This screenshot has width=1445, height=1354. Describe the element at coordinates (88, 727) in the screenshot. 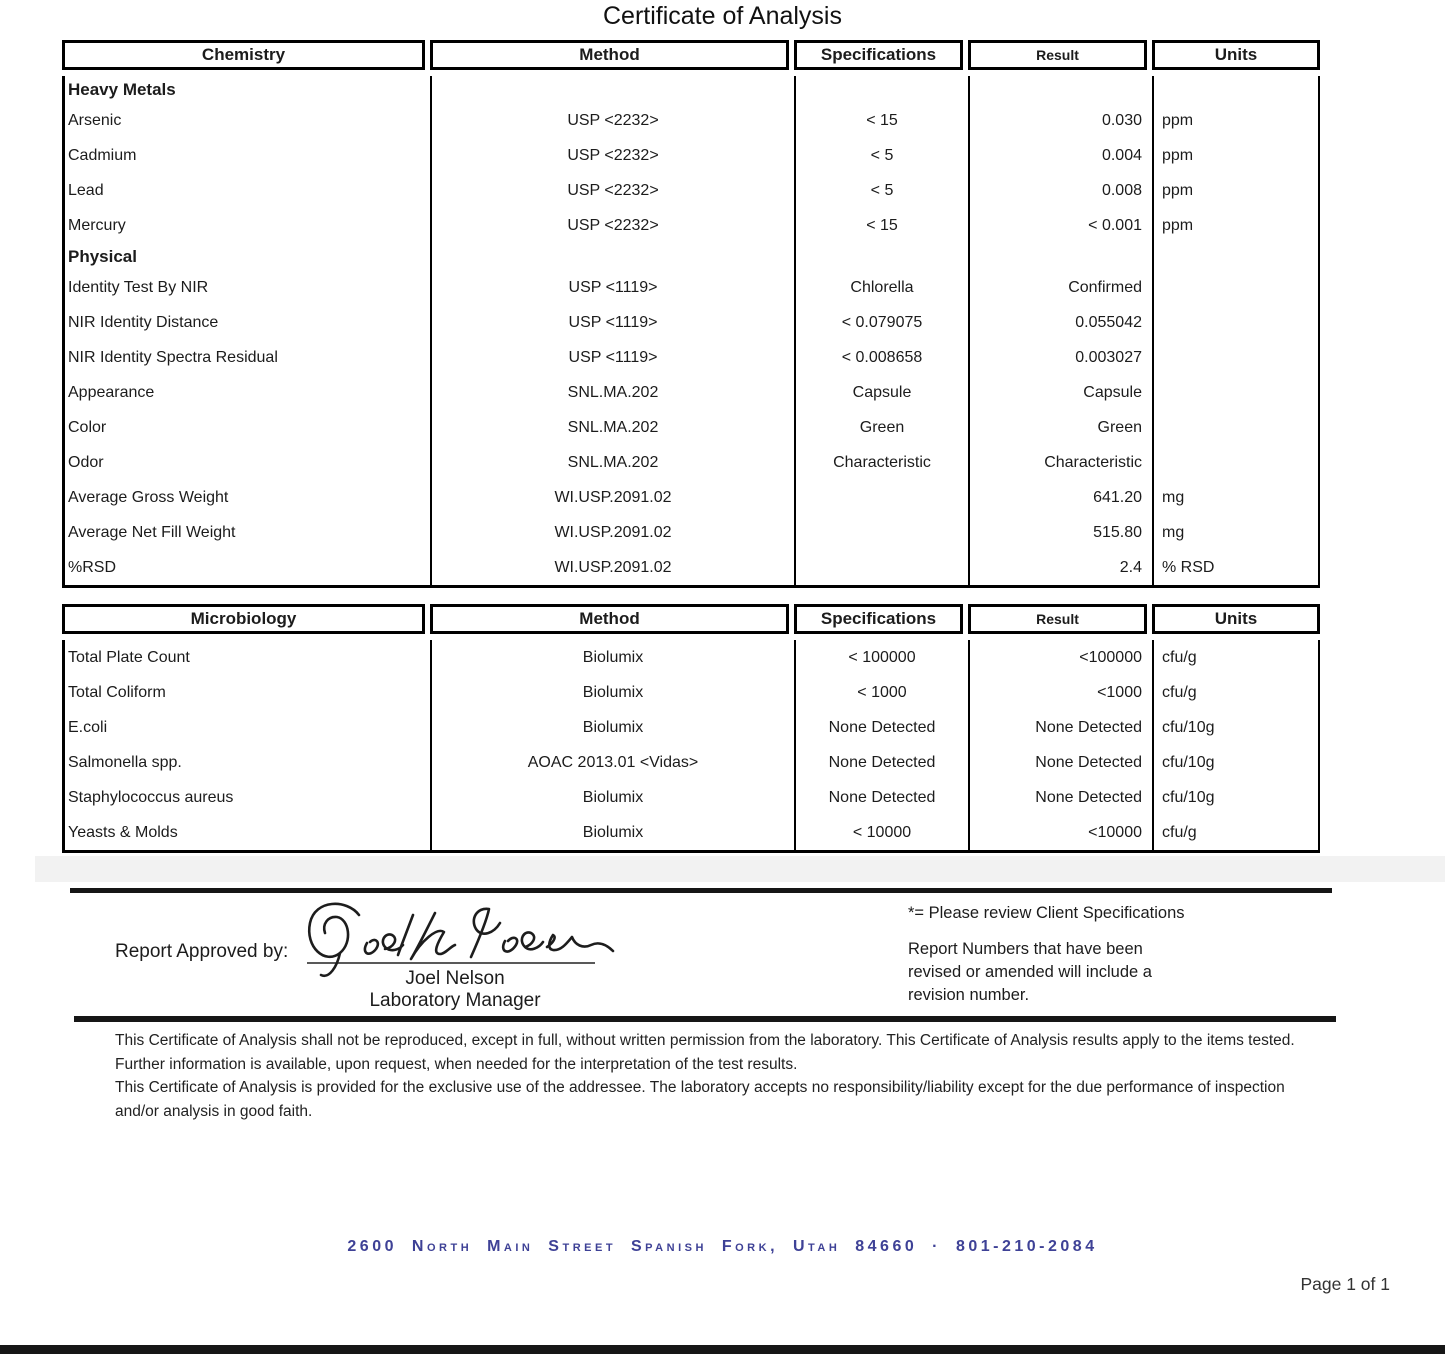

I see `analyte-name: E.coli` at that location.